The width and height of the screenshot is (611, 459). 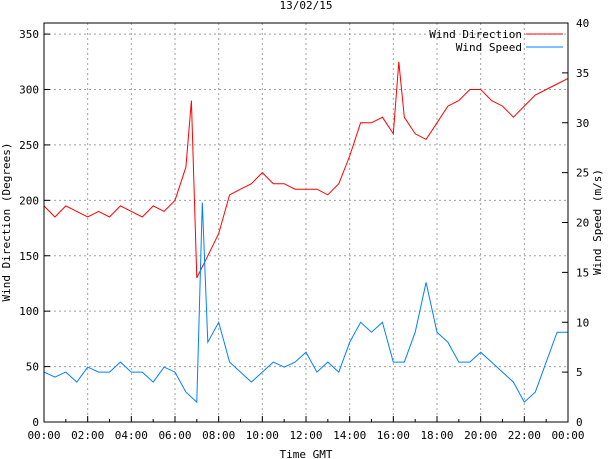 What do you see at coordinates (480, 435) in the screenshot?
I see `x-tick-label: 20:00` at bounding box center [480, 435].